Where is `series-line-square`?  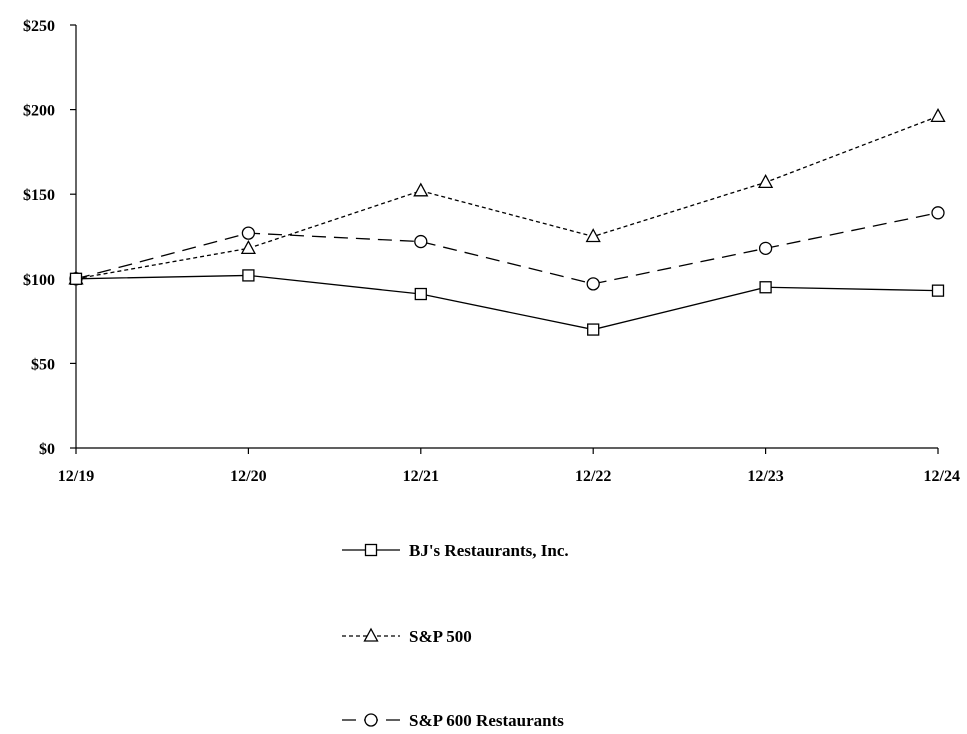 series-line-square is located at coordinates (507, 302).